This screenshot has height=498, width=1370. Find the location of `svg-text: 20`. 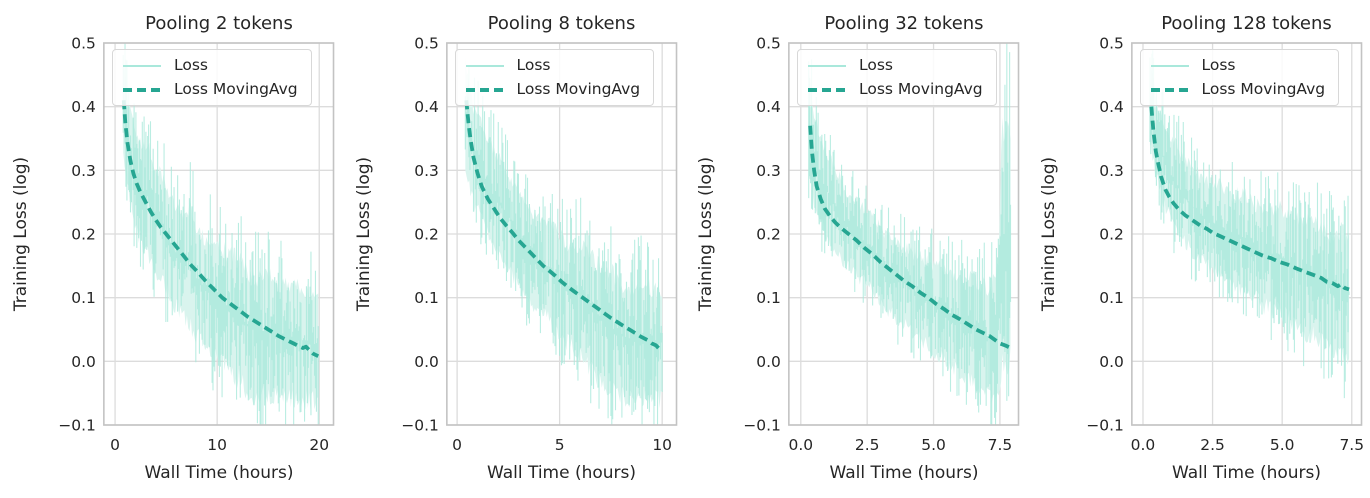

svg-text: 20 is located at coordinates (319, 445).